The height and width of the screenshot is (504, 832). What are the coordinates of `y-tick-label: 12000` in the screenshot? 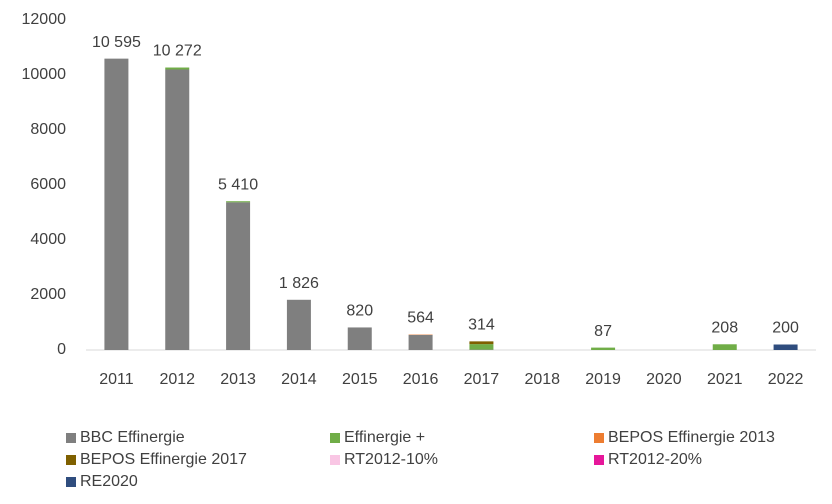 It's located at (44, 19).